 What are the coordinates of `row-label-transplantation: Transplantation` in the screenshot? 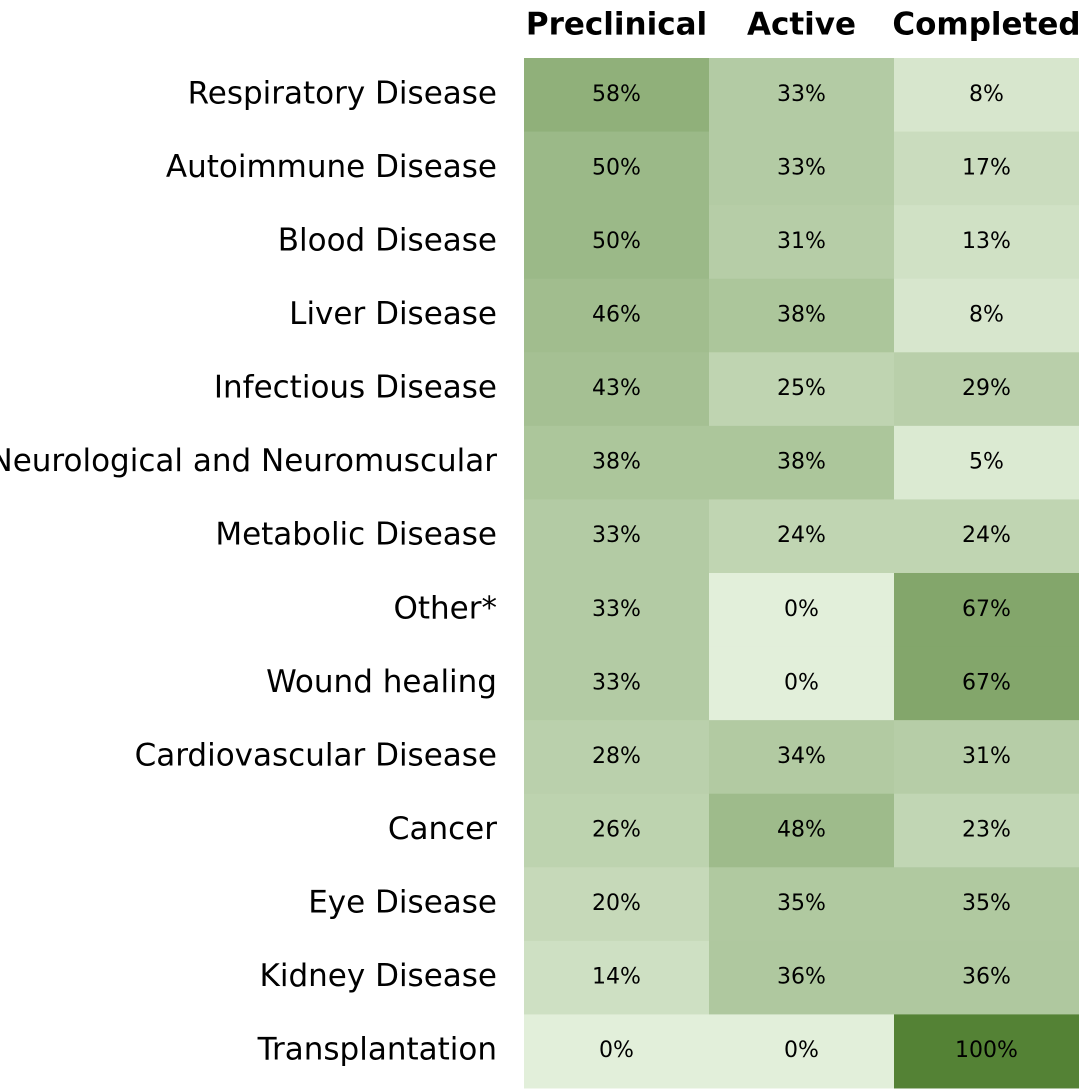 It's located at (377, 1050).